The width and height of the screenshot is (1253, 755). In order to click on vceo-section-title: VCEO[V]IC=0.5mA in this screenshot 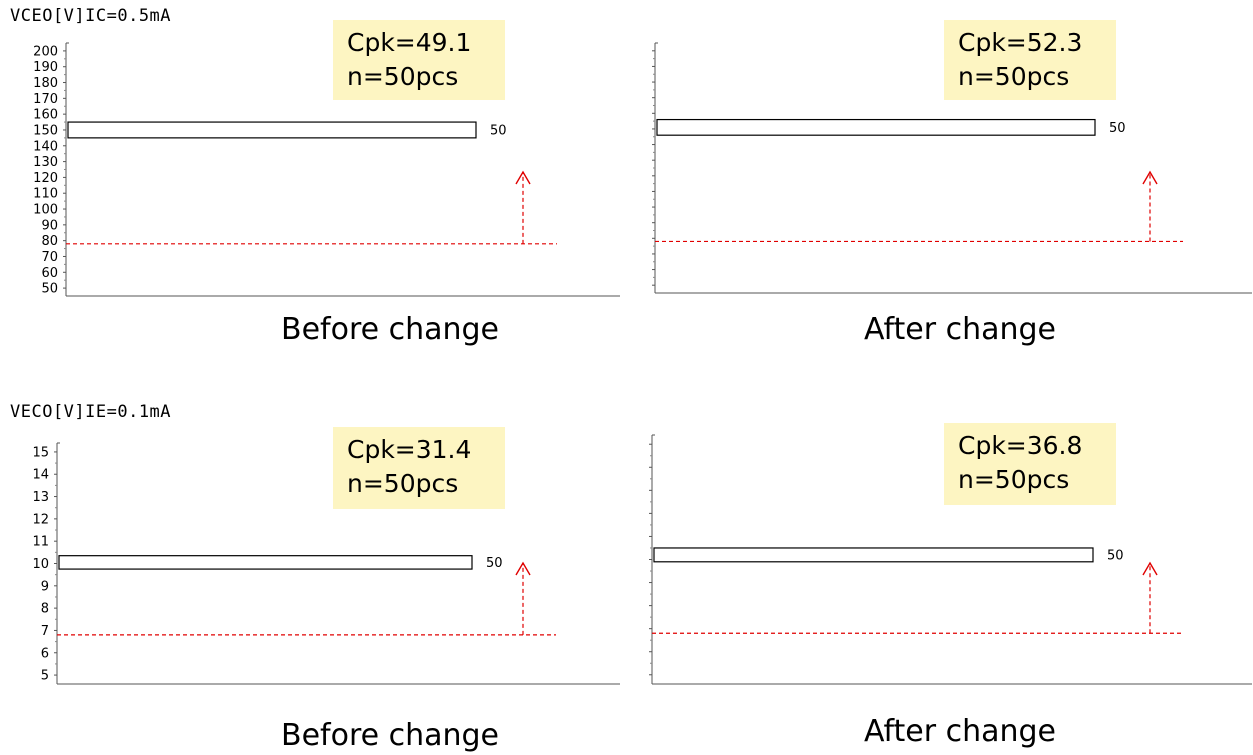, I will do `click(91, 16)`.